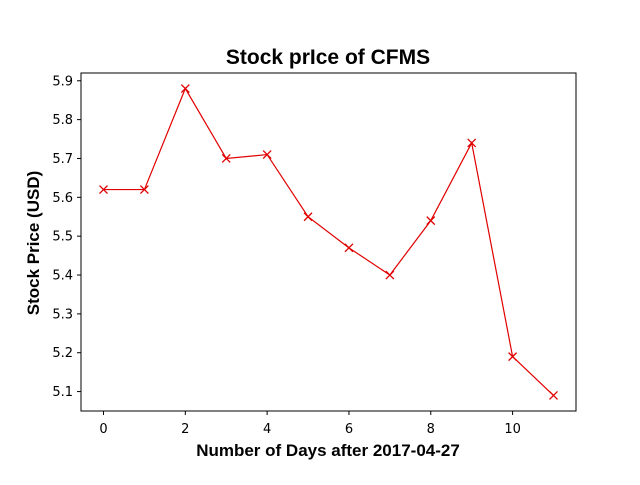 The image size is (640, 485). Describe the element at coordinates (62, 314) in the screenshot. I see `y-tick-label: 5.3` at that location.